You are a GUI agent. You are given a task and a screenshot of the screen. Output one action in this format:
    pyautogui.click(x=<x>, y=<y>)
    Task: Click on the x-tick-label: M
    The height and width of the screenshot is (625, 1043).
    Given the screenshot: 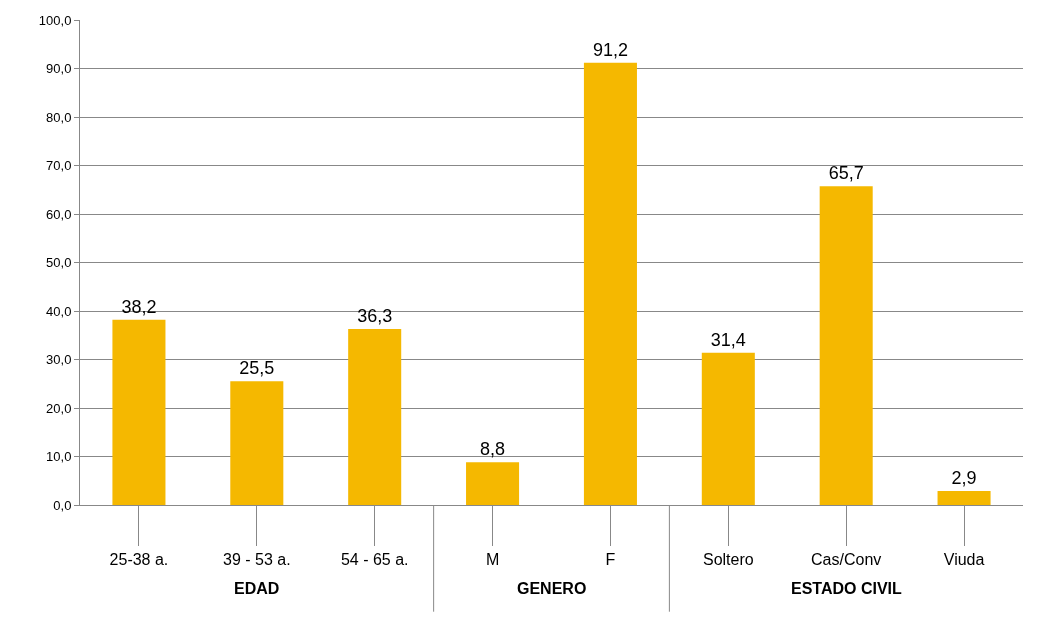 What is the action you would take?
    pyautogui.click(x=492, y=560)
    